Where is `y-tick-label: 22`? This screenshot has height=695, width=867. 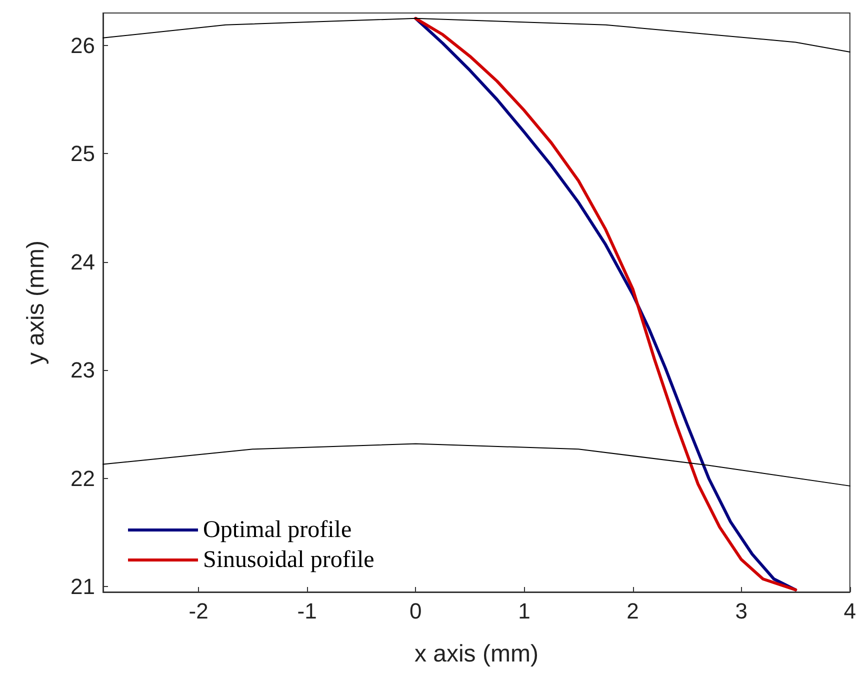
y-tick-label: 22 is located at coordinates (82, 478).